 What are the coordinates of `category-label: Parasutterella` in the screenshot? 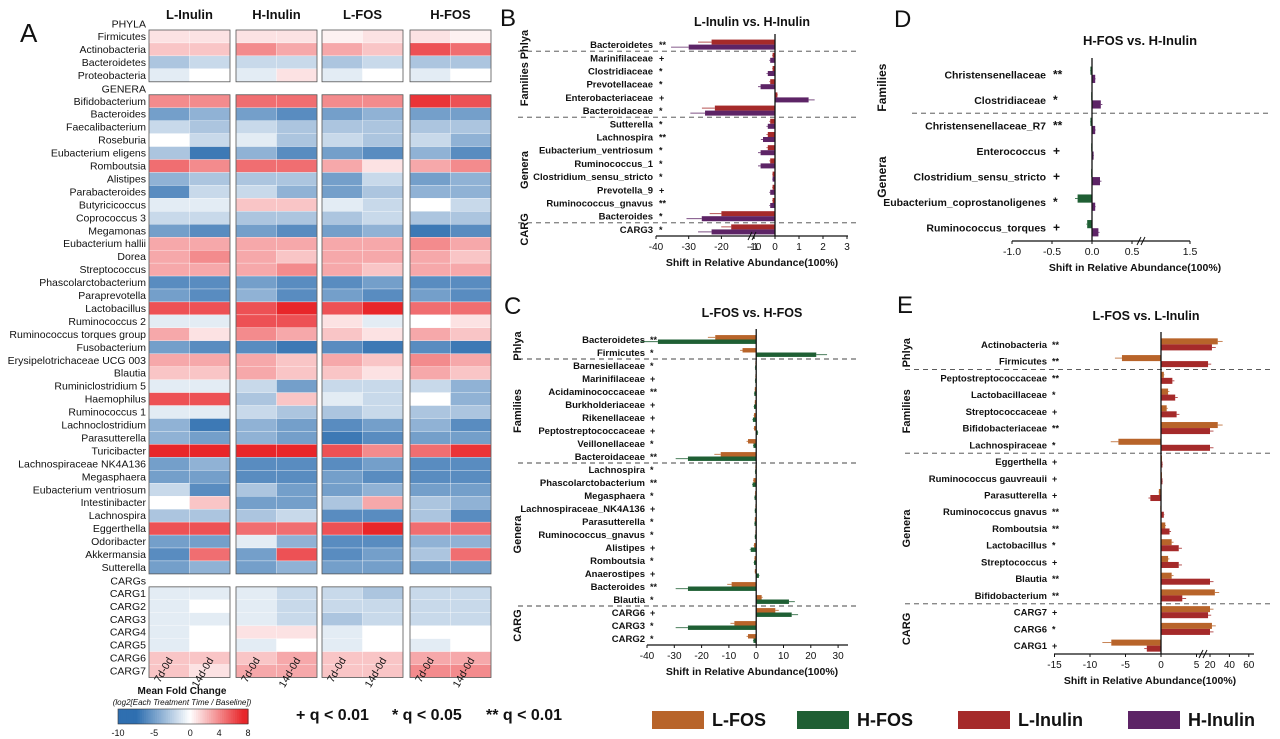 It's located at (614, 522).